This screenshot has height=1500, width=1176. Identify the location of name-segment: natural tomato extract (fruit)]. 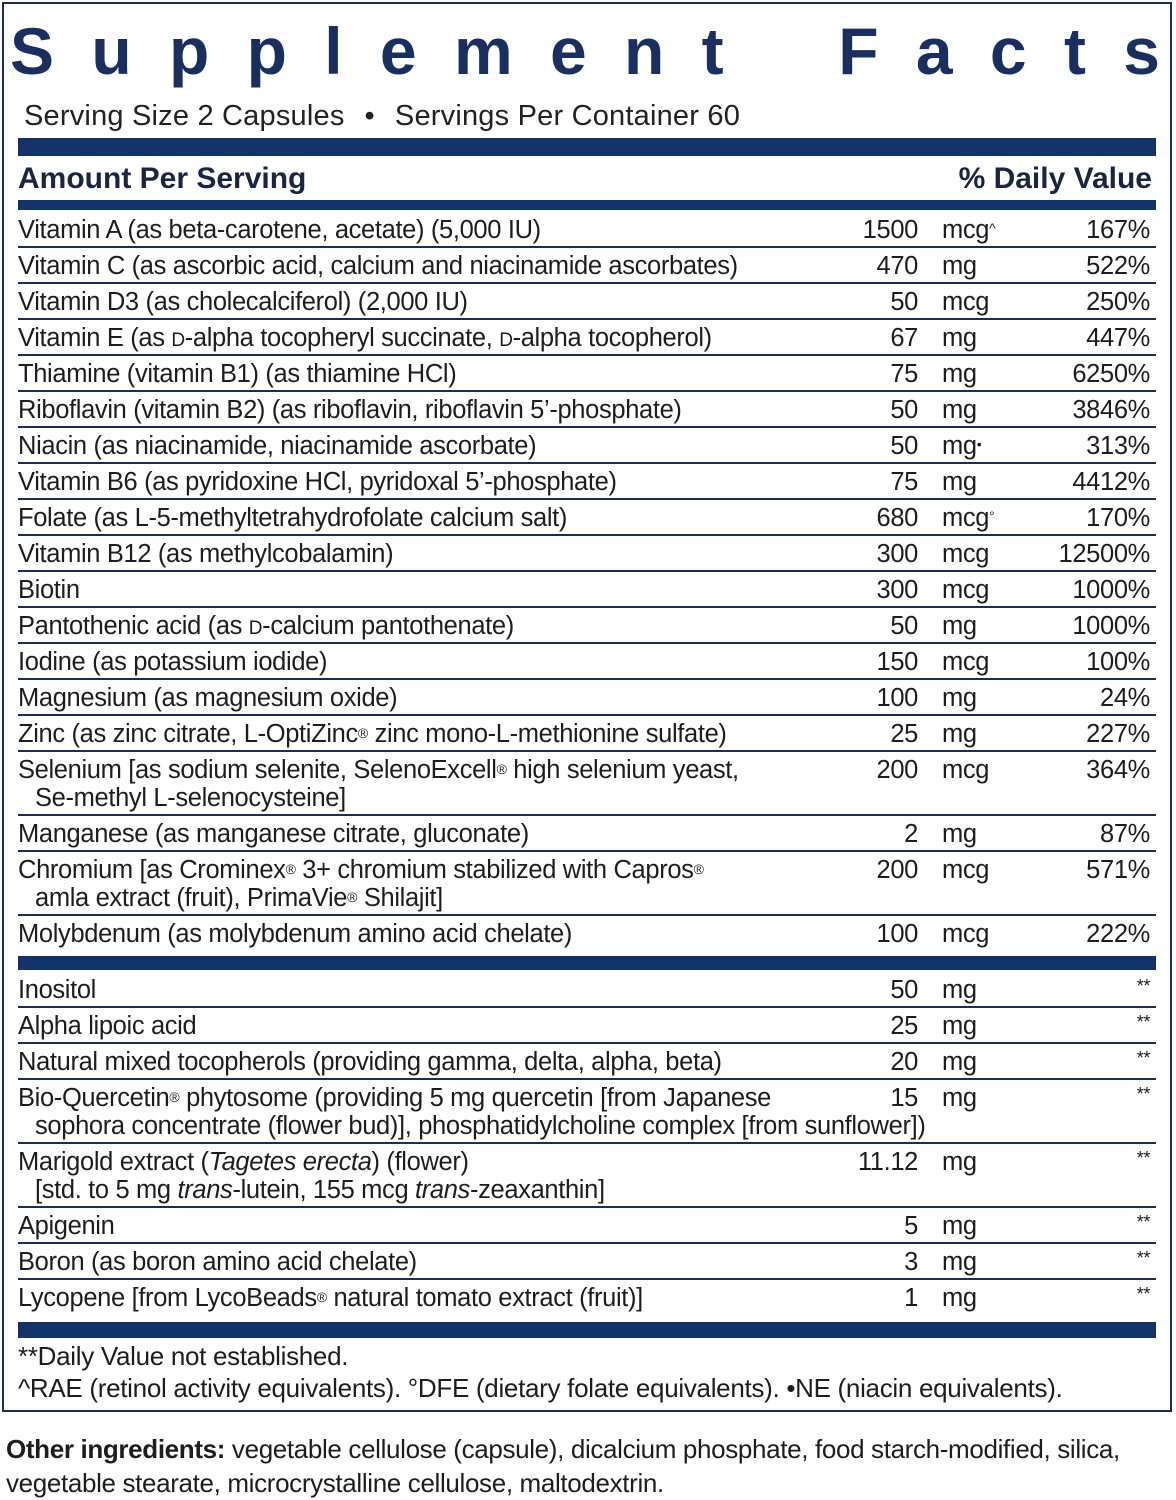
(484, 1298).